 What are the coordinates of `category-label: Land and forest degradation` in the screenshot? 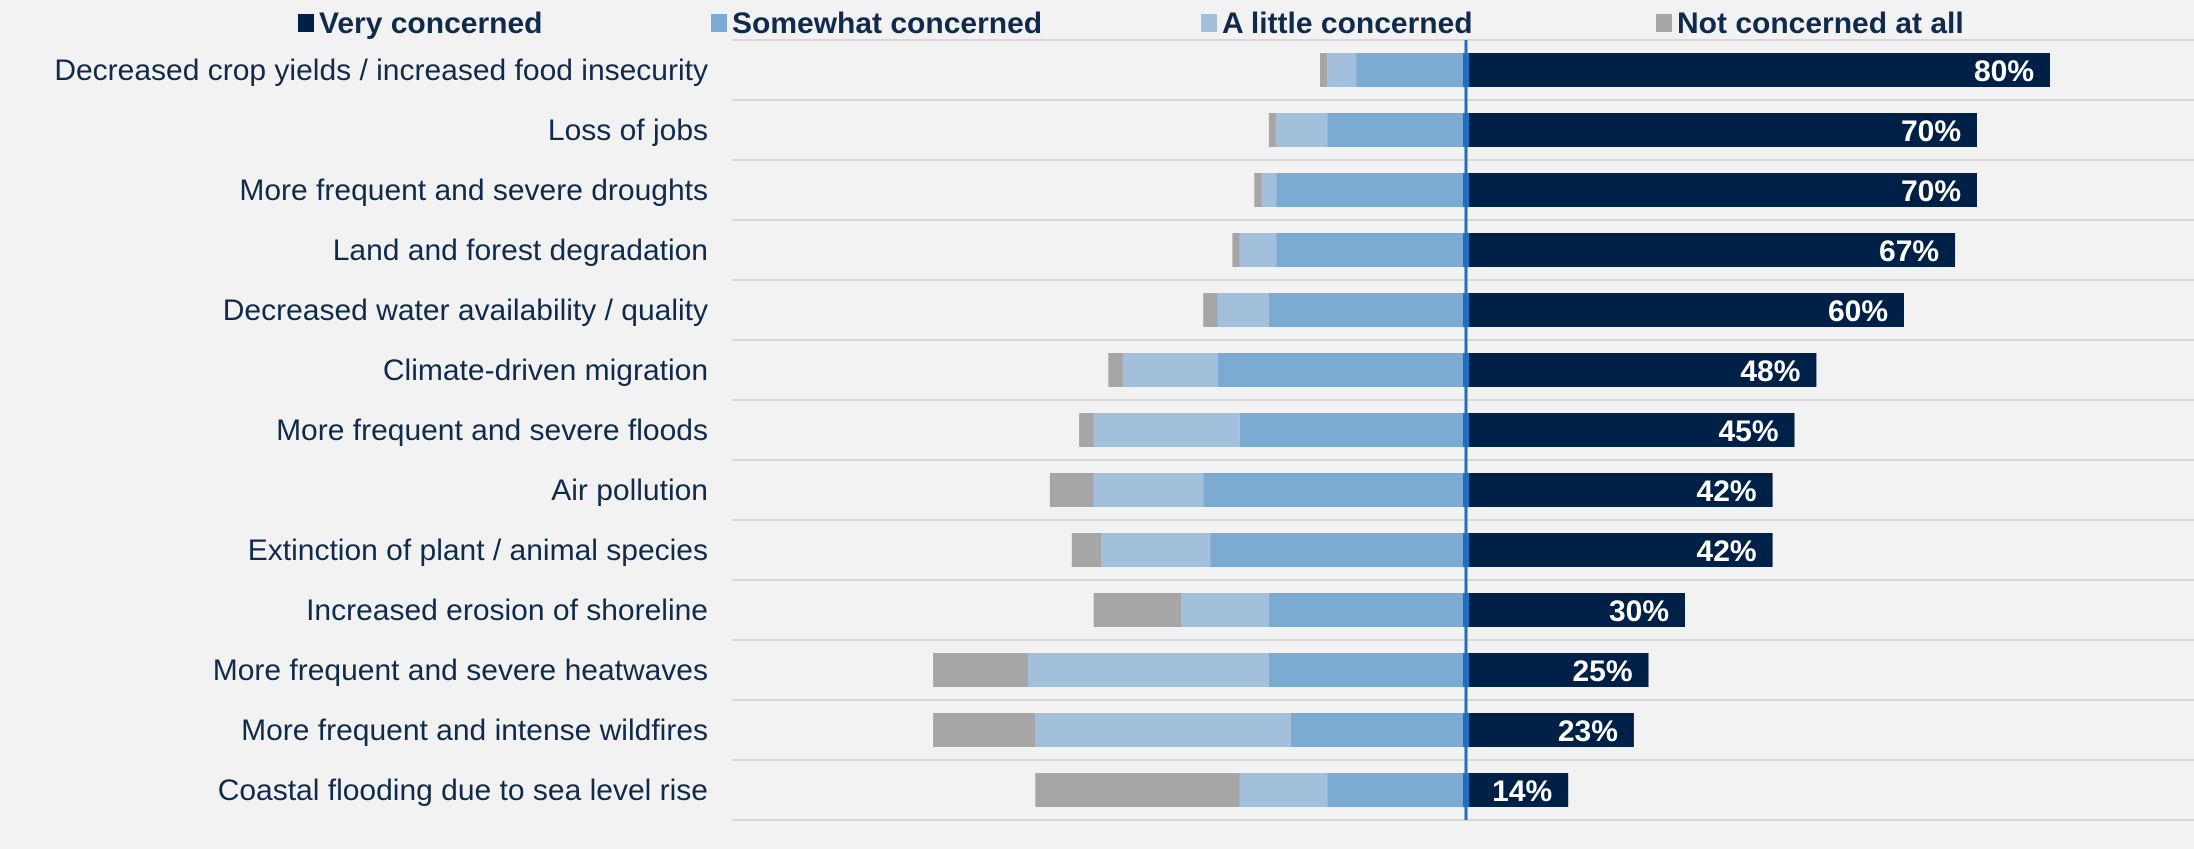 It's located at (520, 250).